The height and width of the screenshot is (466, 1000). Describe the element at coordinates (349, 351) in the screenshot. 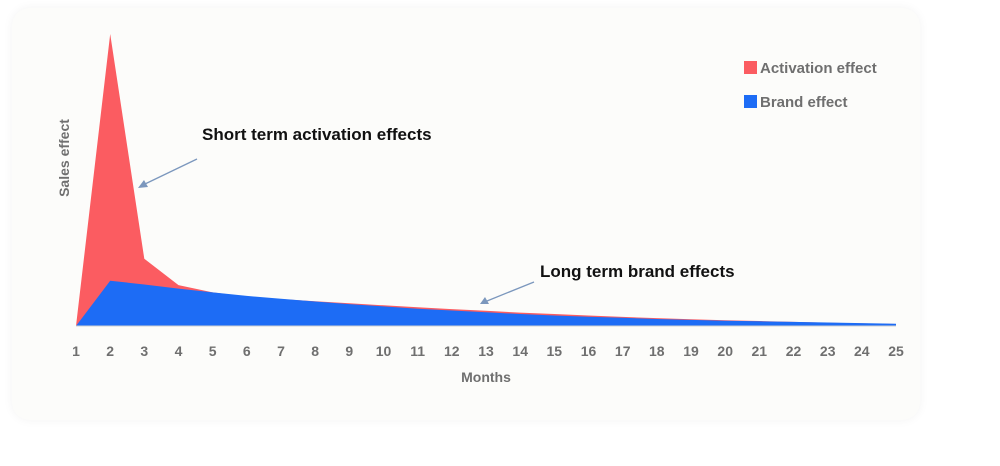

I see `x-tick-label: 9` at that location.